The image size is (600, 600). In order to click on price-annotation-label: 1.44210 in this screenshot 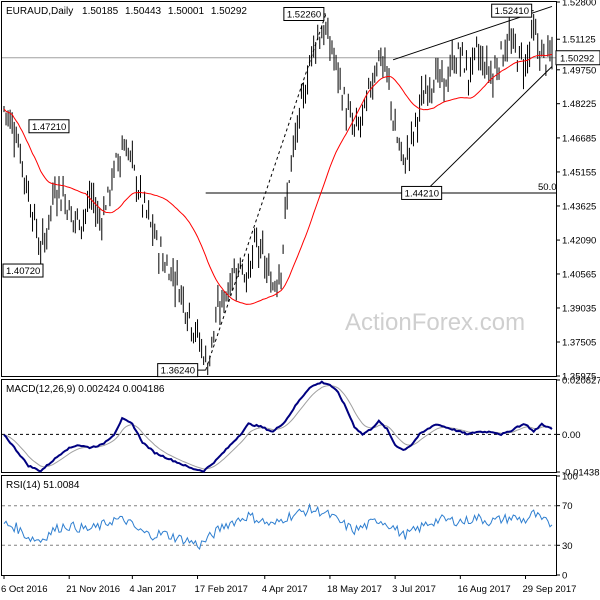, I will do `click(422, 193)`.